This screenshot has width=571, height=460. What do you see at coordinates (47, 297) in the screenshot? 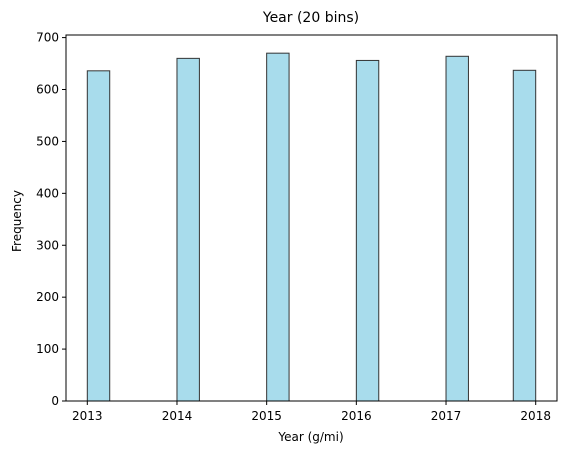
I see `y-tick-label: 200` at bounding box center [47, 297].